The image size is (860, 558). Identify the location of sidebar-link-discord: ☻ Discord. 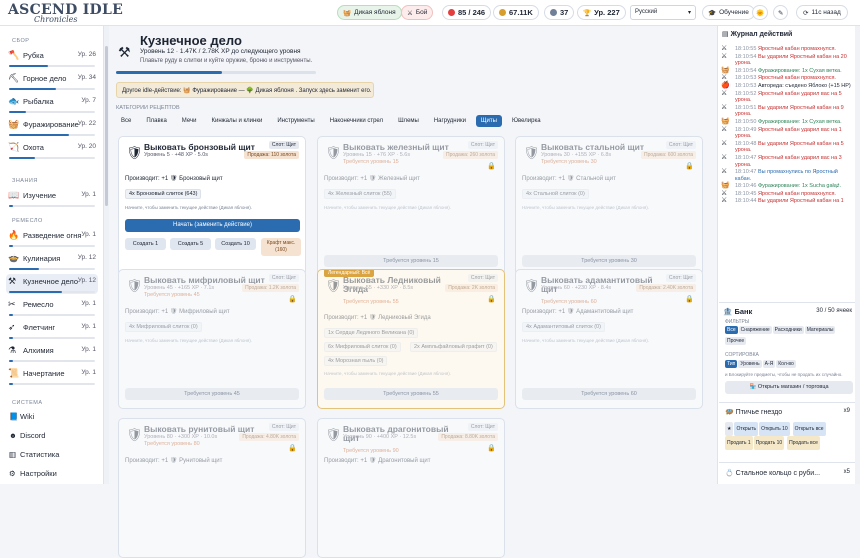
(27, 435).